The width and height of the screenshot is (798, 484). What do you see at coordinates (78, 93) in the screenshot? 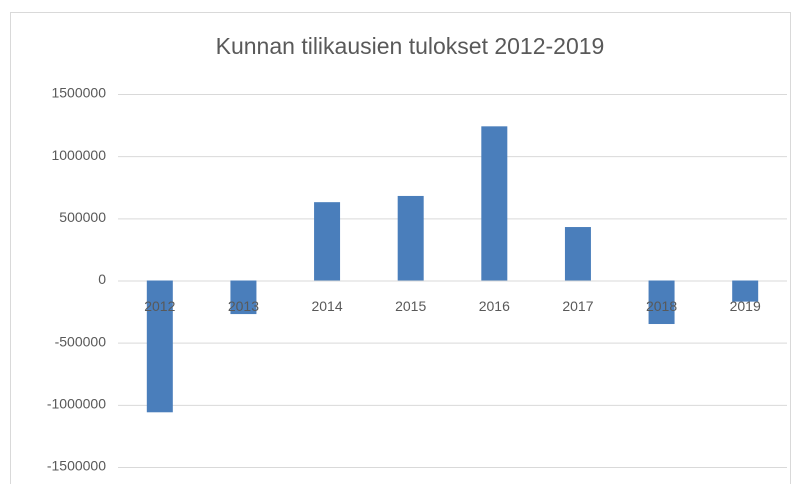
I see `y-tick-label: 1500000` at bounding box center [78, 93].